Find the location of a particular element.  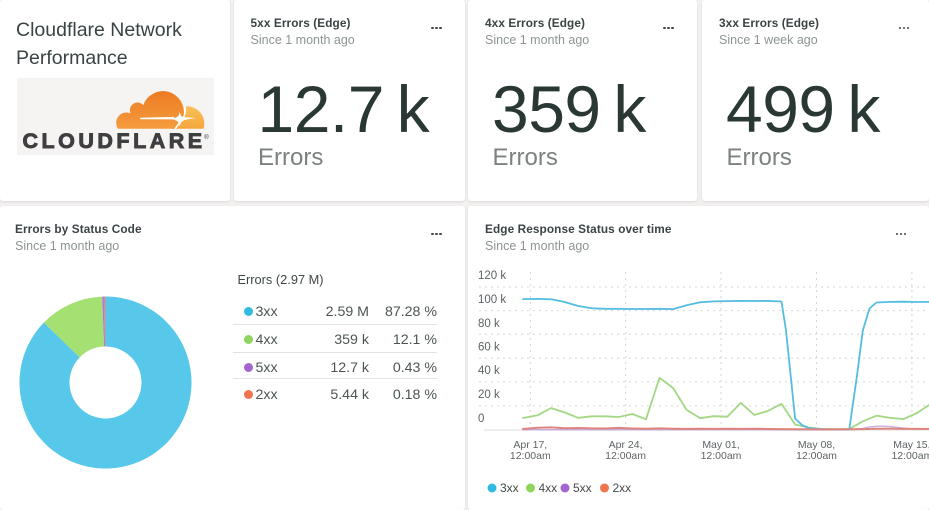

svg-text: May 08, is located at coordinates (816, 445).